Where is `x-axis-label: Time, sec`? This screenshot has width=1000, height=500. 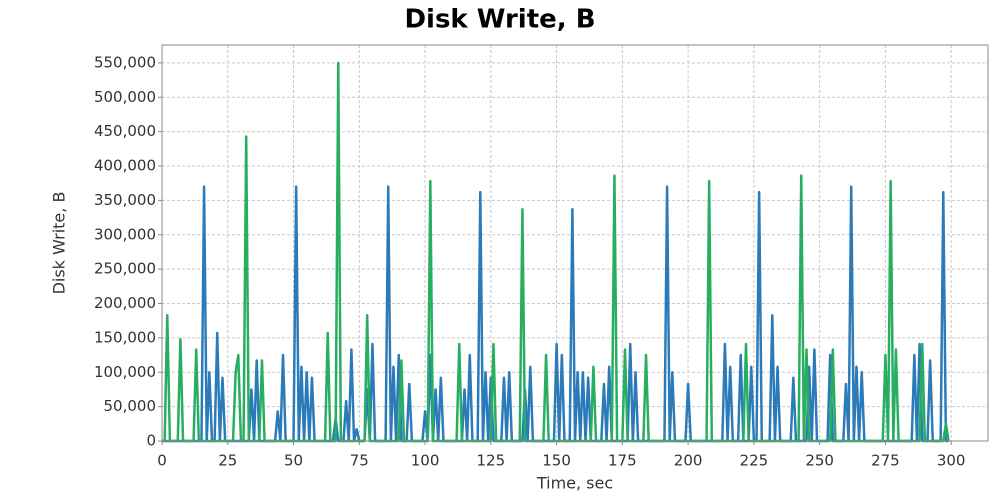
x-axis-label: Time, sec is located at coordinates (574, 483).